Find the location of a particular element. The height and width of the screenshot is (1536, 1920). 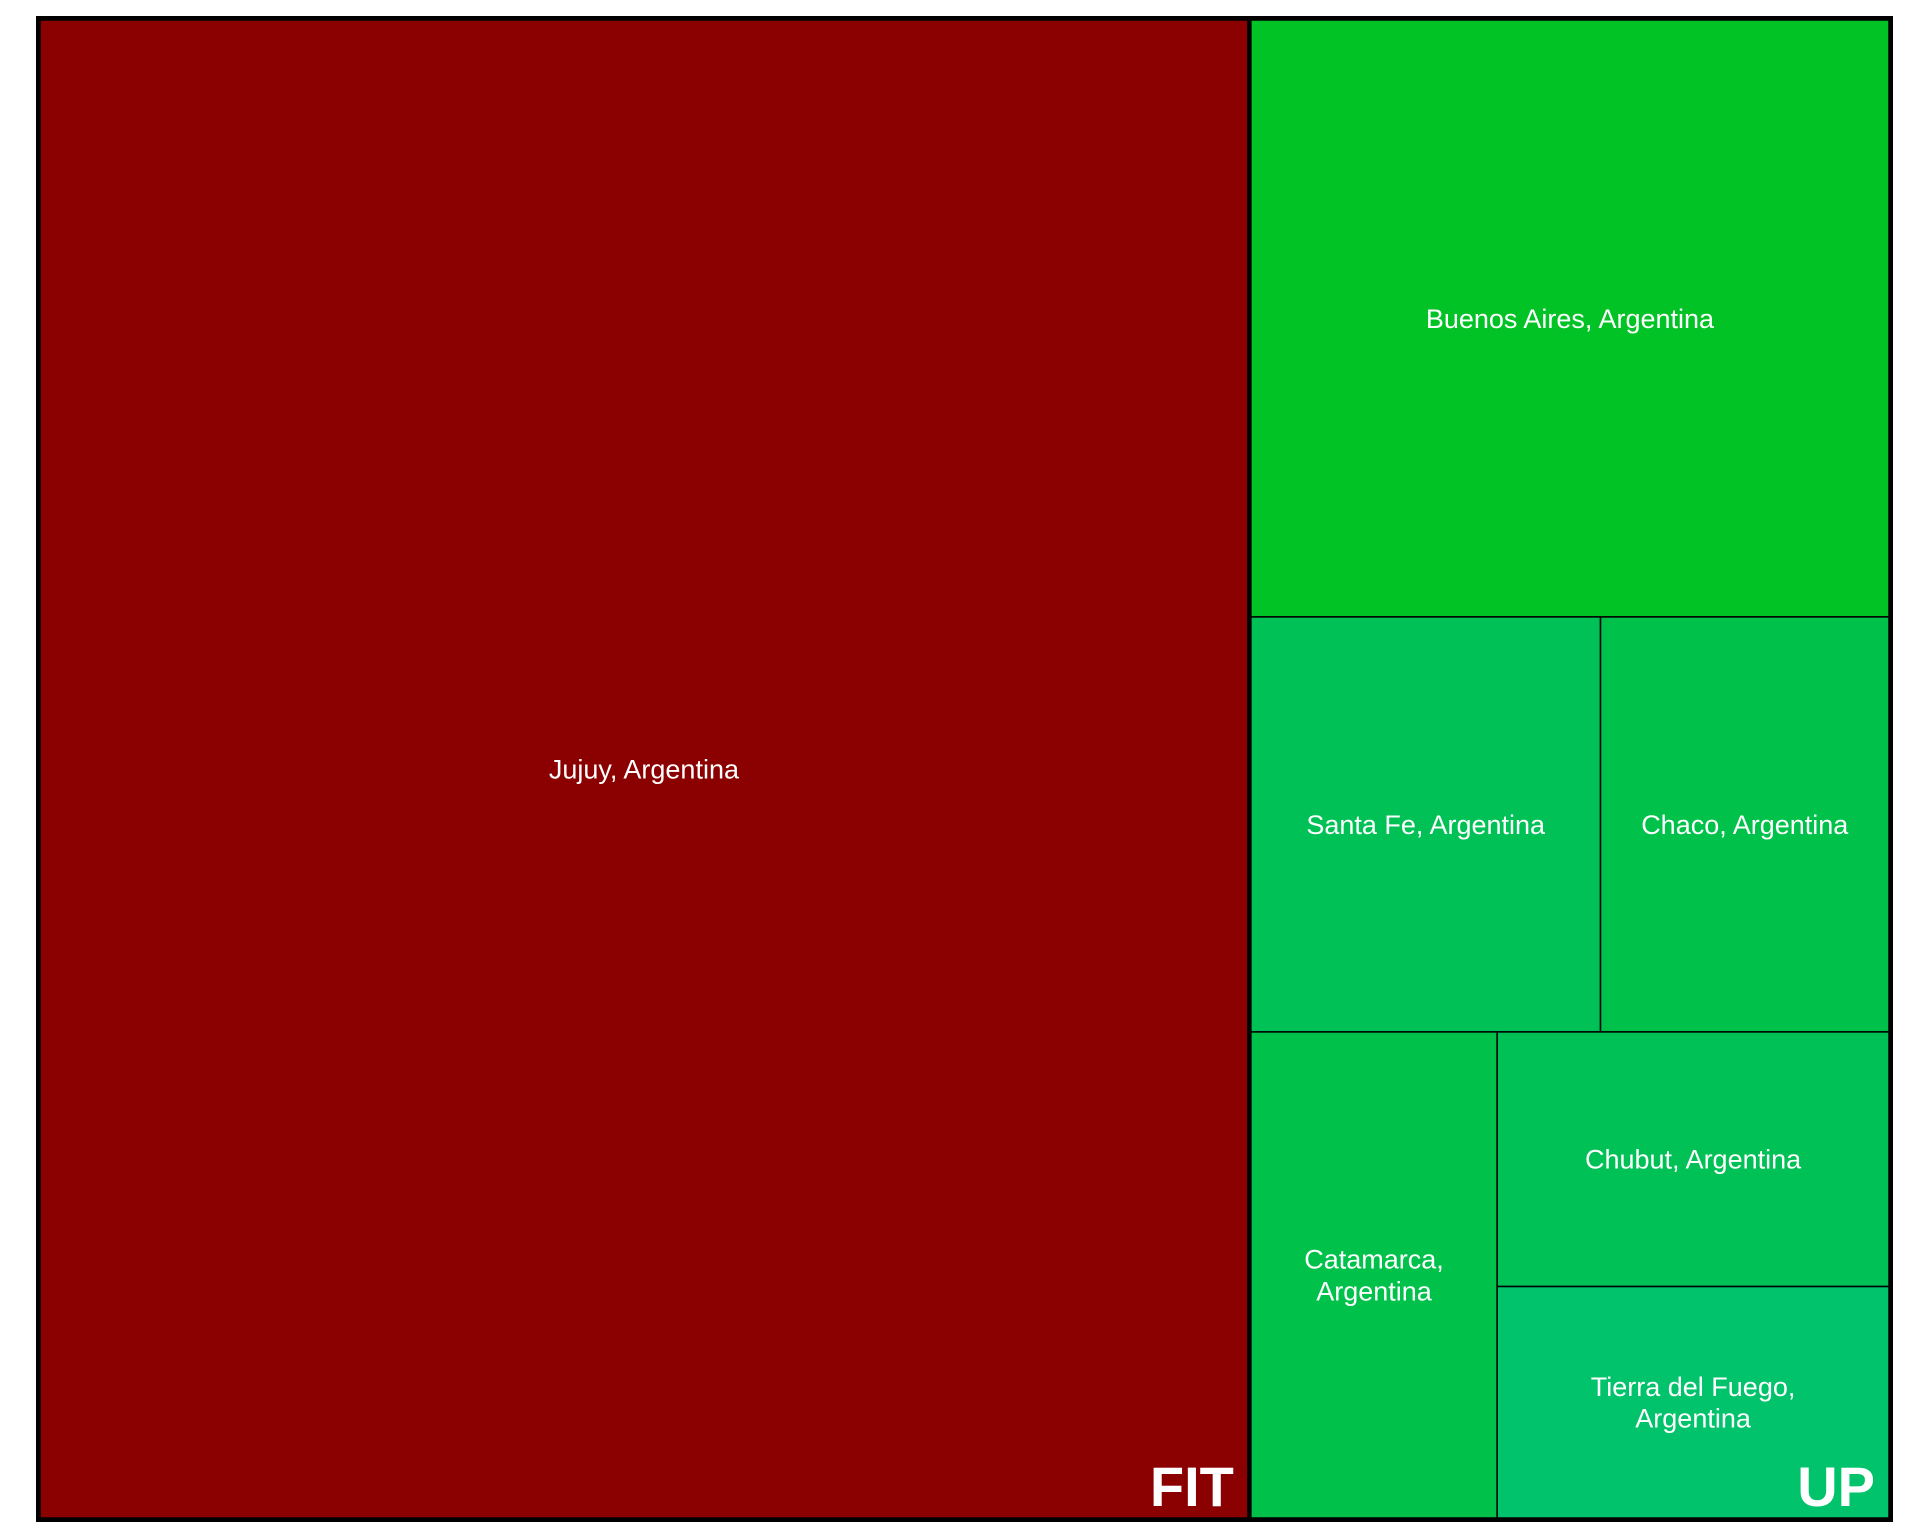

treemap-tile-label: Tierra del Fuego, Argentina is located at coordinates (1693, 1403).